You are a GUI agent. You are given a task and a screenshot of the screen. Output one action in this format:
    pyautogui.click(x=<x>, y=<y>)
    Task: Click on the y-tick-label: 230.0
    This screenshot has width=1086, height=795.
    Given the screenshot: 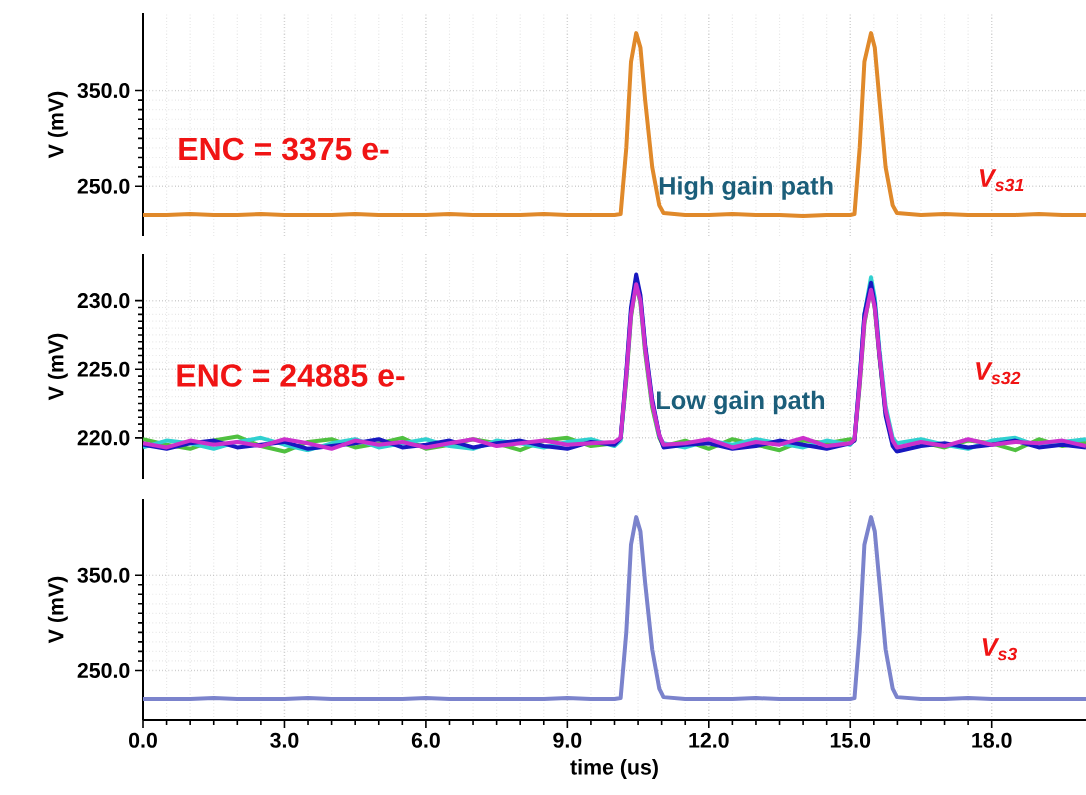 What is the action you would take?
    pyautogui.click(x=103, y=301)
    